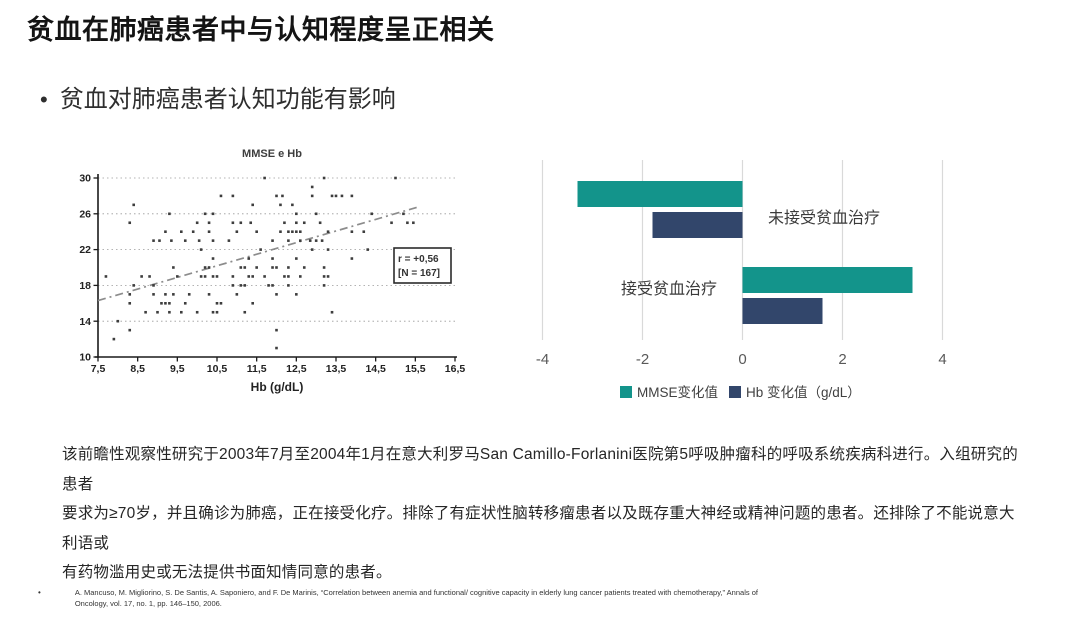 The width and height of the screenshot is (1080, 621). I want to click on svg-text: -2, so click(642, 359).